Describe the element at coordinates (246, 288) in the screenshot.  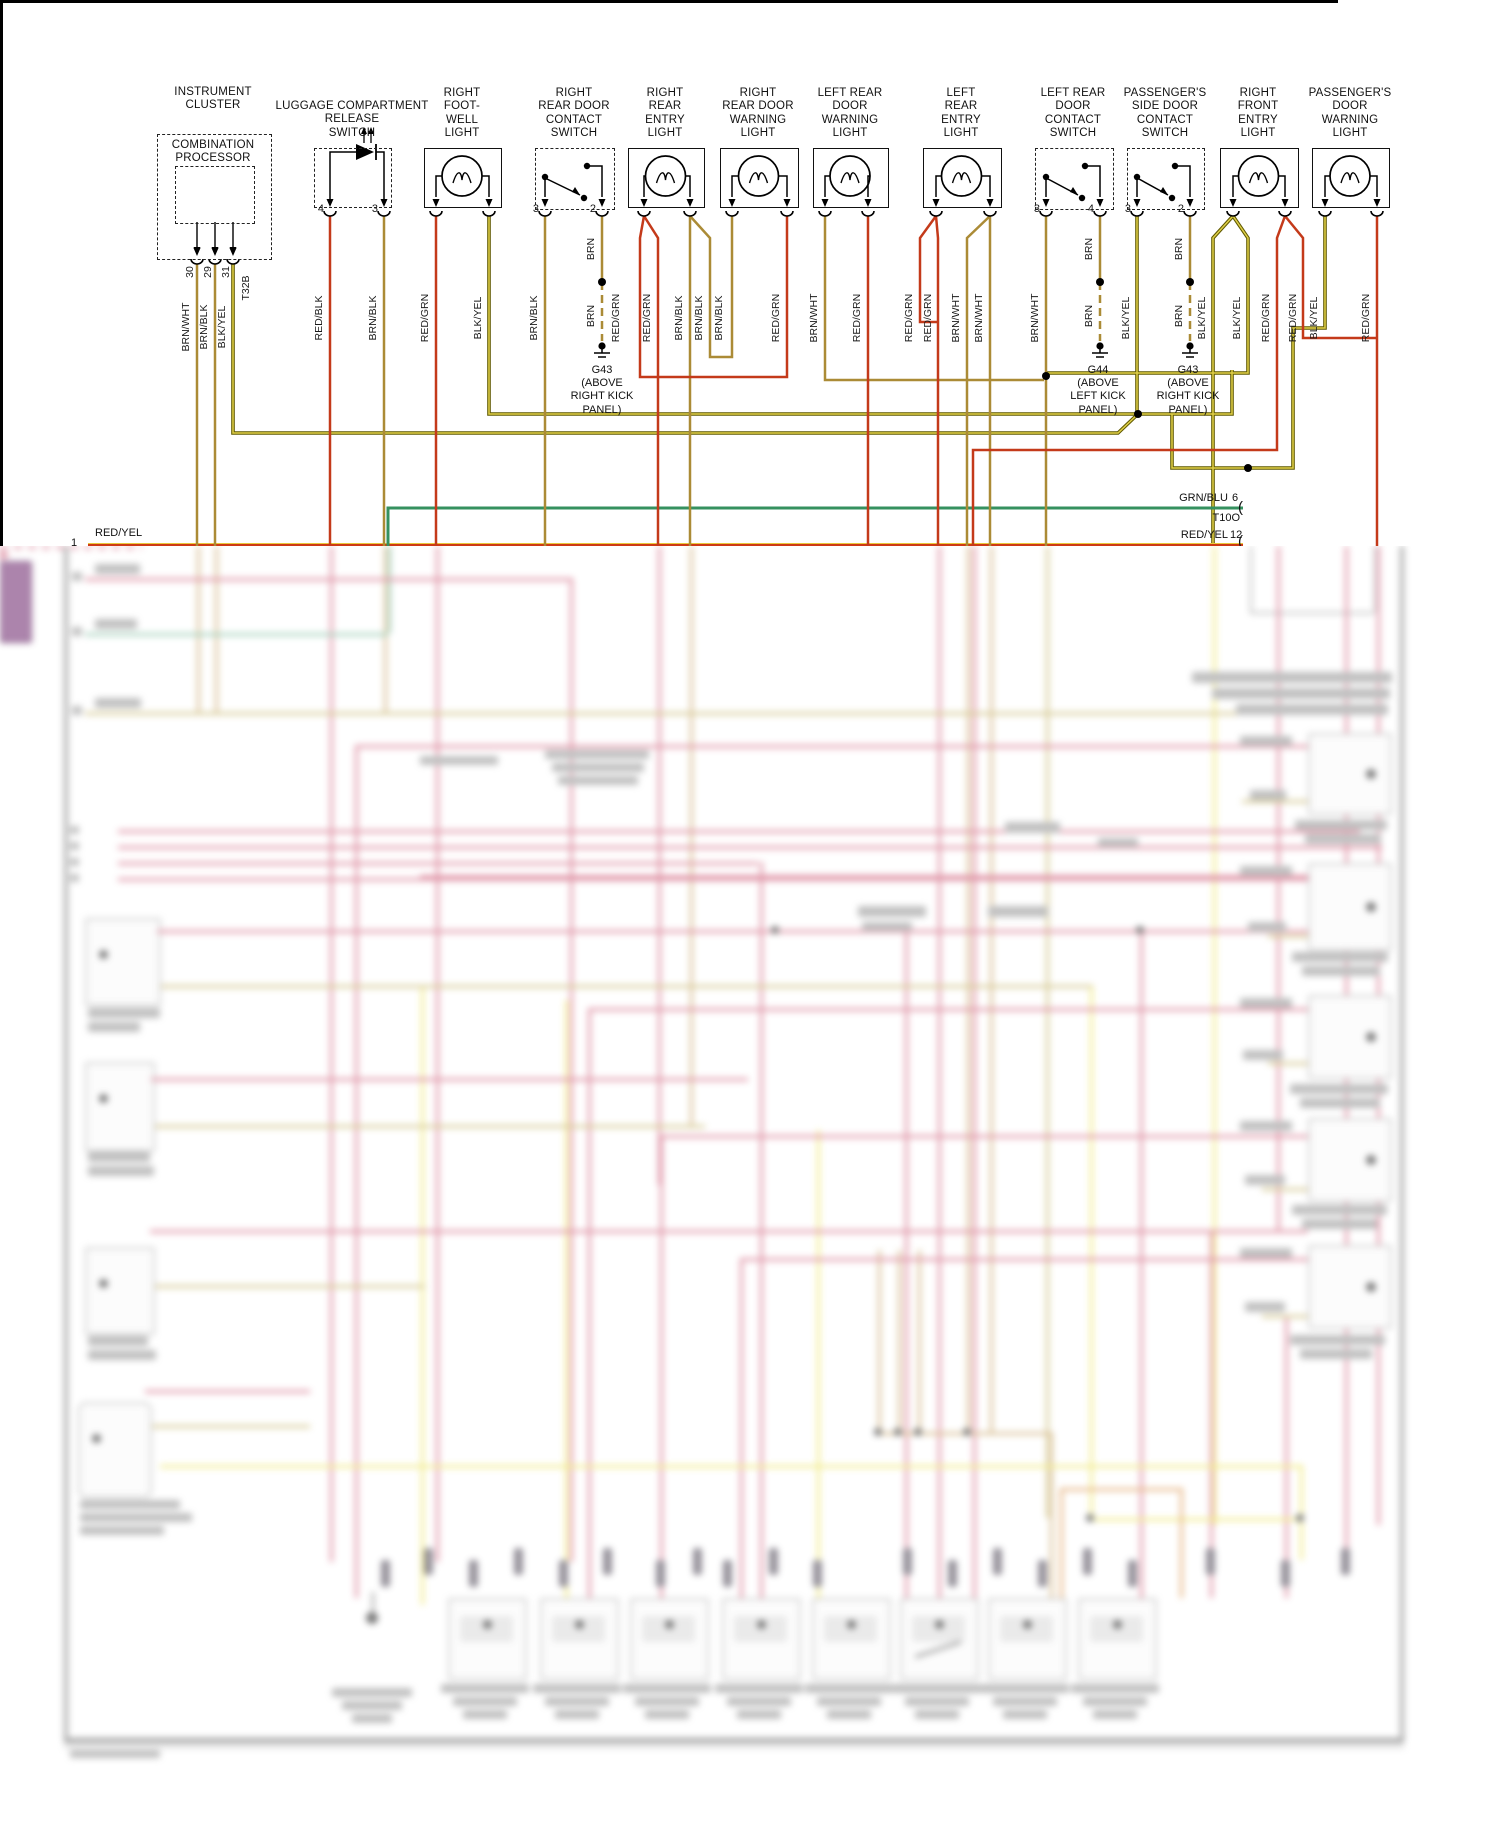
I see `pin-number: T32B` at that location.